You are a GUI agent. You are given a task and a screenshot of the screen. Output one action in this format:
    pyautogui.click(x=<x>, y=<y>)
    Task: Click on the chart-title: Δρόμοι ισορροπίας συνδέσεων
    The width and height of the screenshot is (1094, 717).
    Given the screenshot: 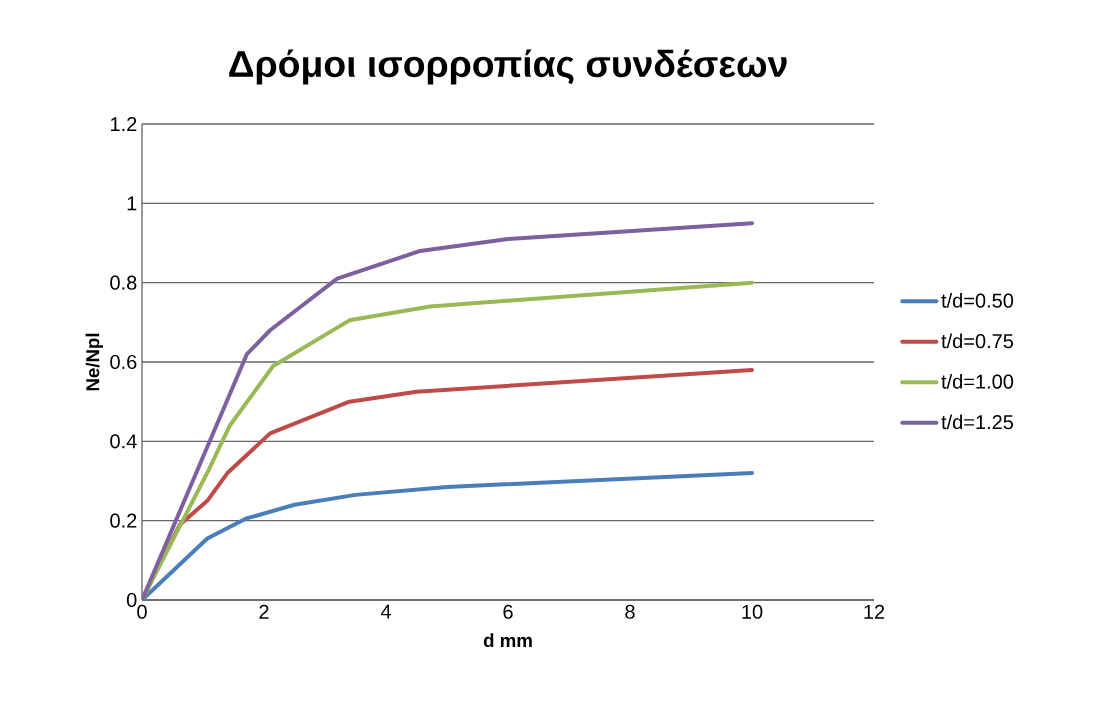 What is the action you would take?
    pyautogui.click(x=508, y=67)
    